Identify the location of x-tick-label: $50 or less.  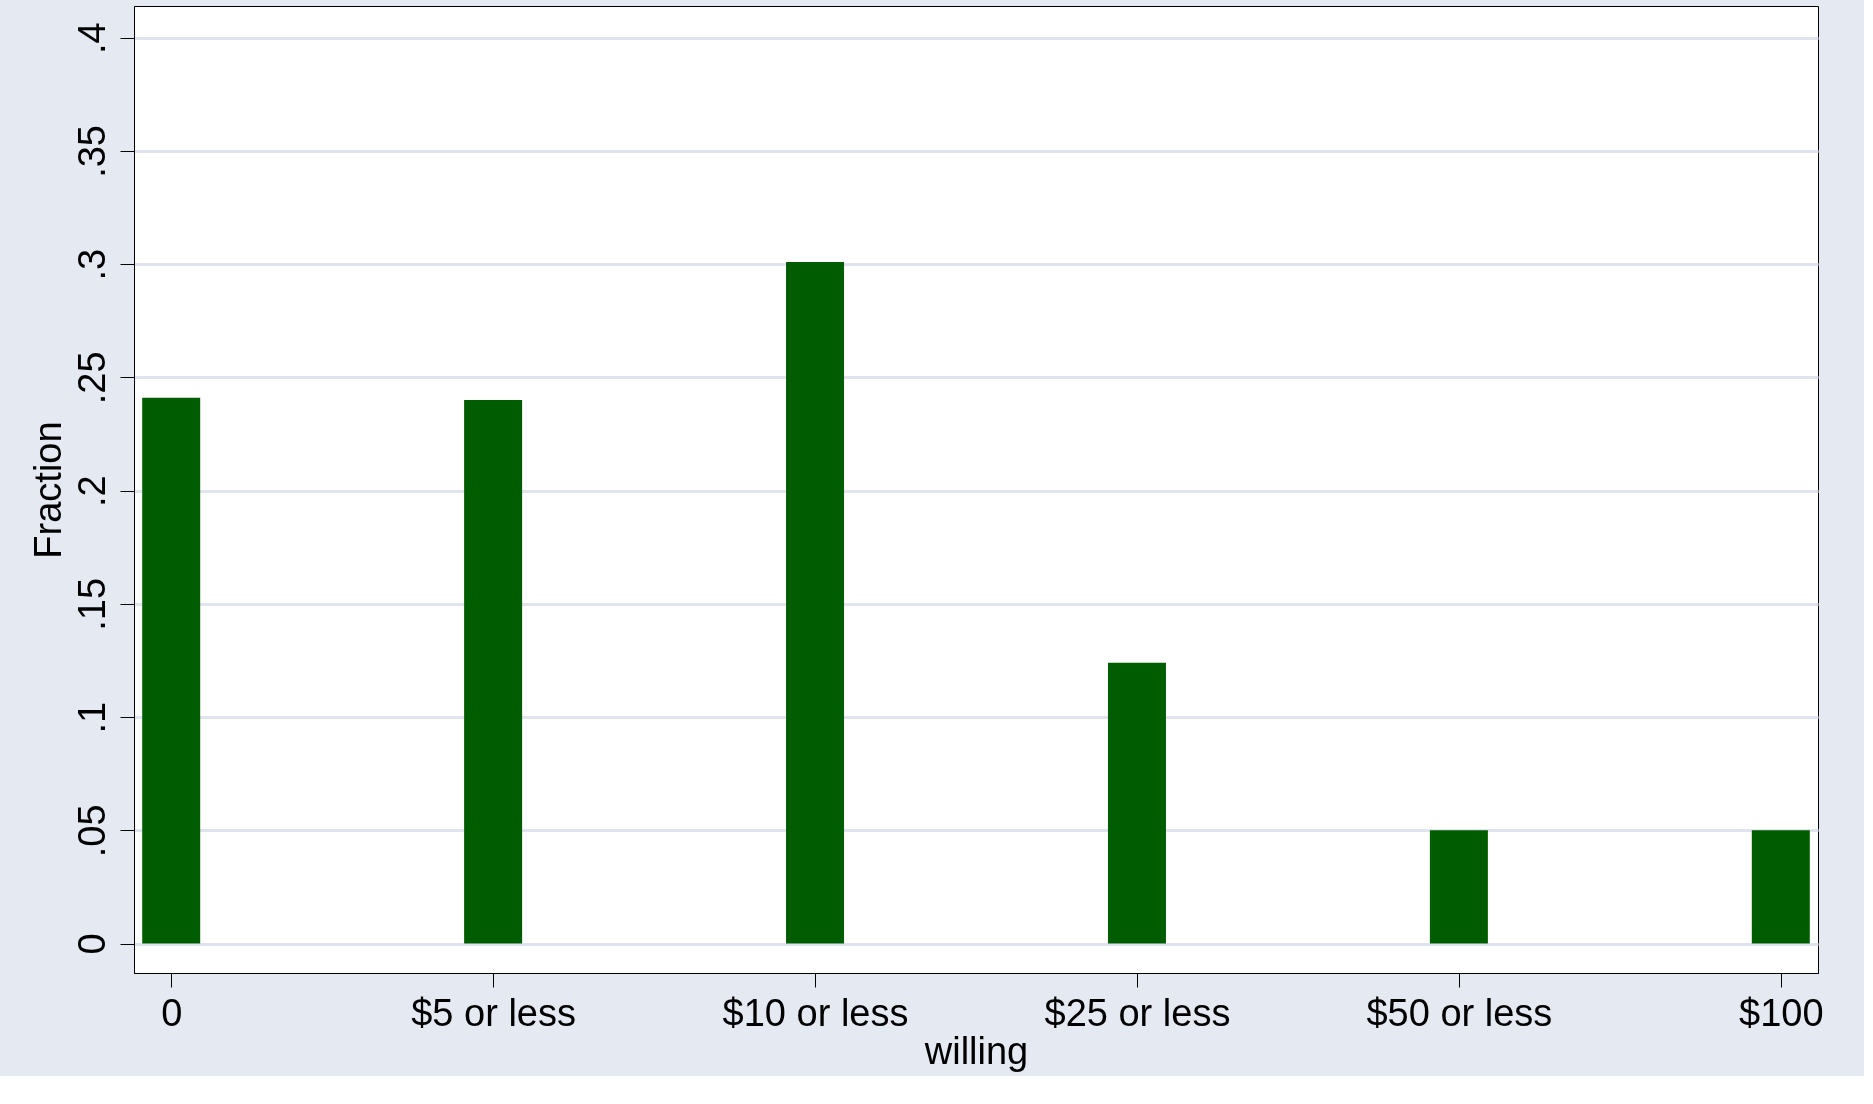
(1459, 1012).